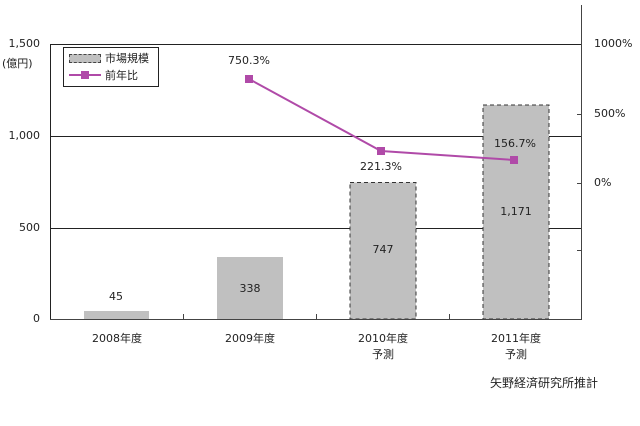 The width and height of the screenshot is (640, 426). I want to click on x-label-2009: 2009年度, so click(250, 339).